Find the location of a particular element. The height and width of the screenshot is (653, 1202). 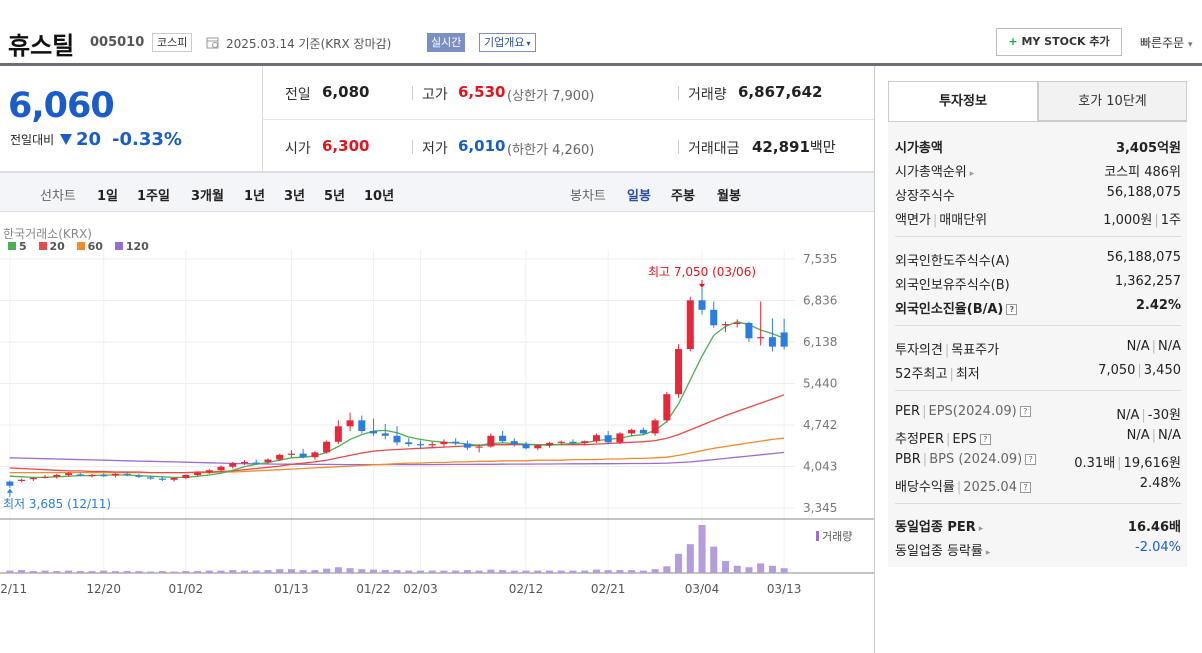

y-tick-label: 3,345 is located at coordinates (820, 508).